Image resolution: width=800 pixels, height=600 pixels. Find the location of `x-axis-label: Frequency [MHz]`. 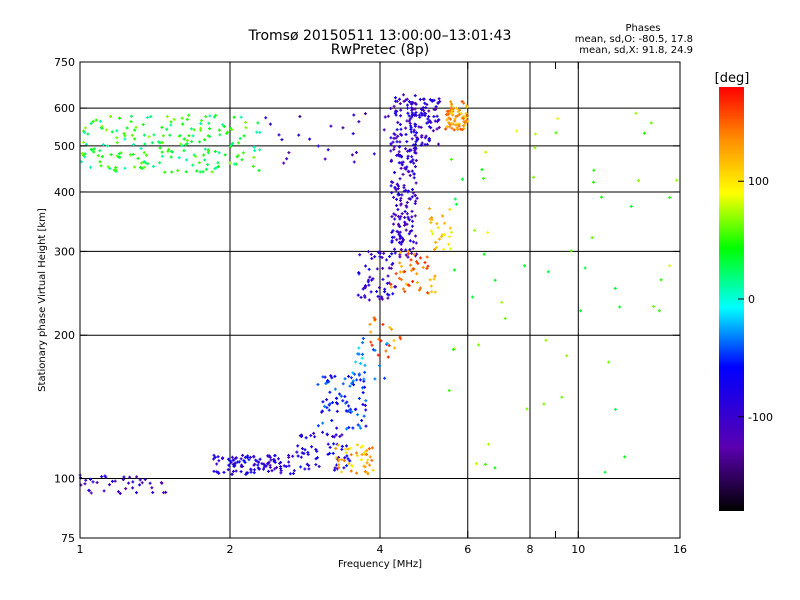

x-axis-label: Frequency [MHz] is located at coordinates (380, 564).